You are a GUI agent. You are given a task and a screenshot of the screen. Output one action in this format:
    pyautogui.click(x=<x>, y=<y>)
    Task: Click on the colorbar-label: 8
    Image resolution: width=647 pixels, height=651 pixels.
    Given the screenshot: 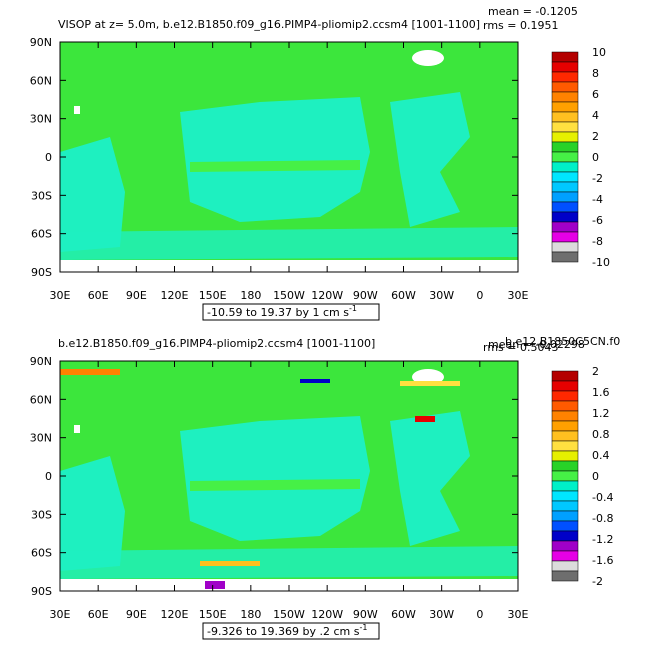 What is the action you would take?
    pyautogui.click(x=595, y=73)
    